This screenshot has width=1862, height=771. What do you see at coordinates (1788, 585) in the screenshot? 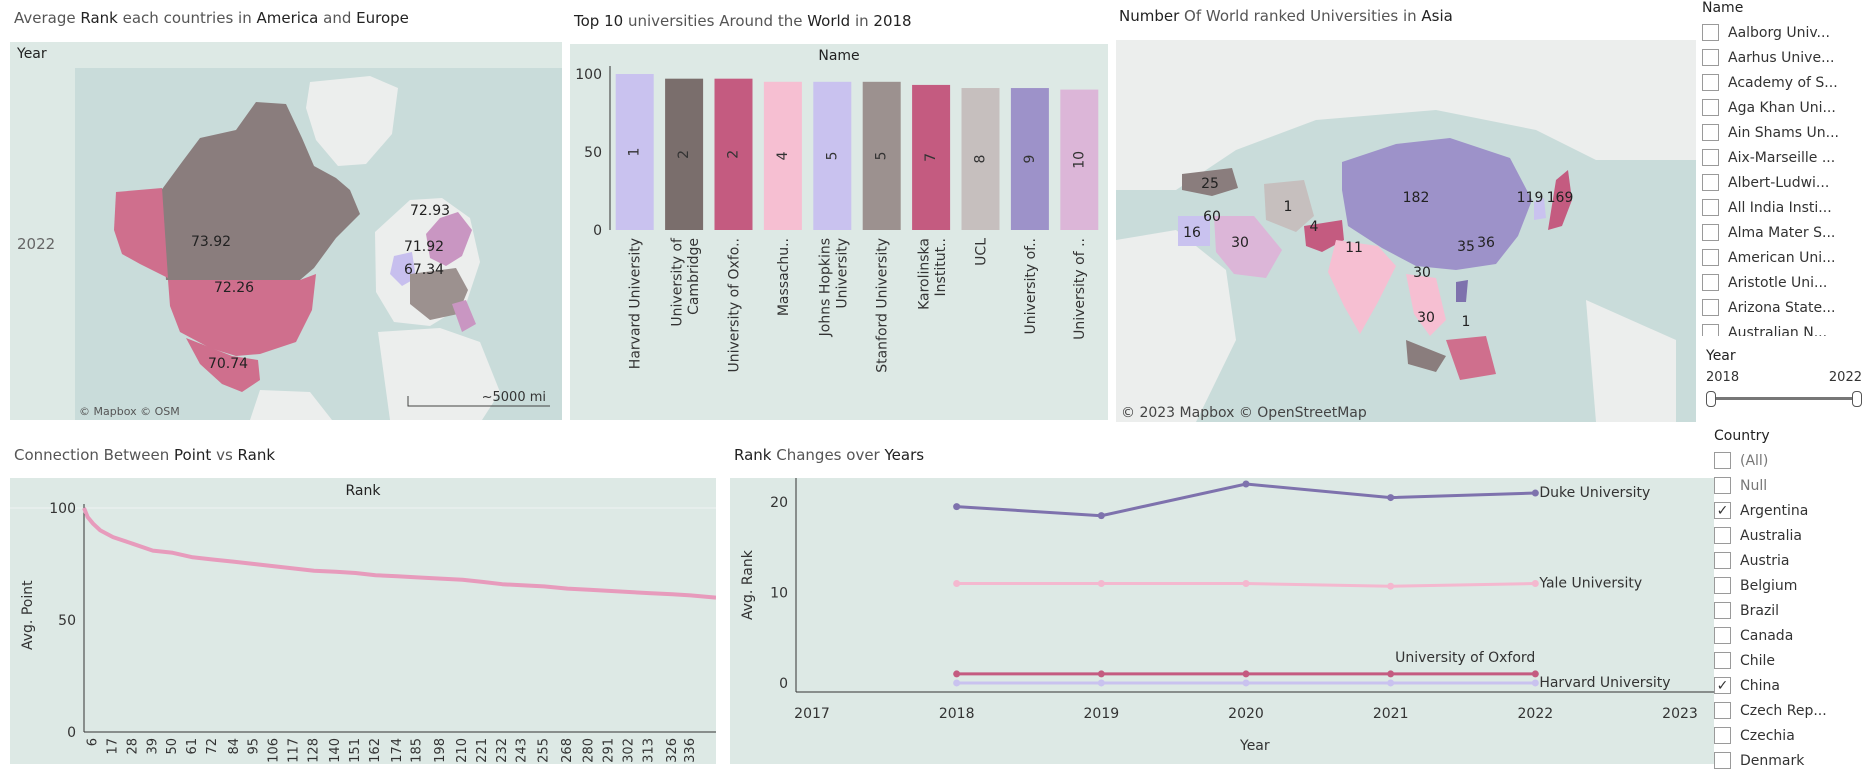
I see `country-filter-item: Belgium` at bounding box center [1788, 585].